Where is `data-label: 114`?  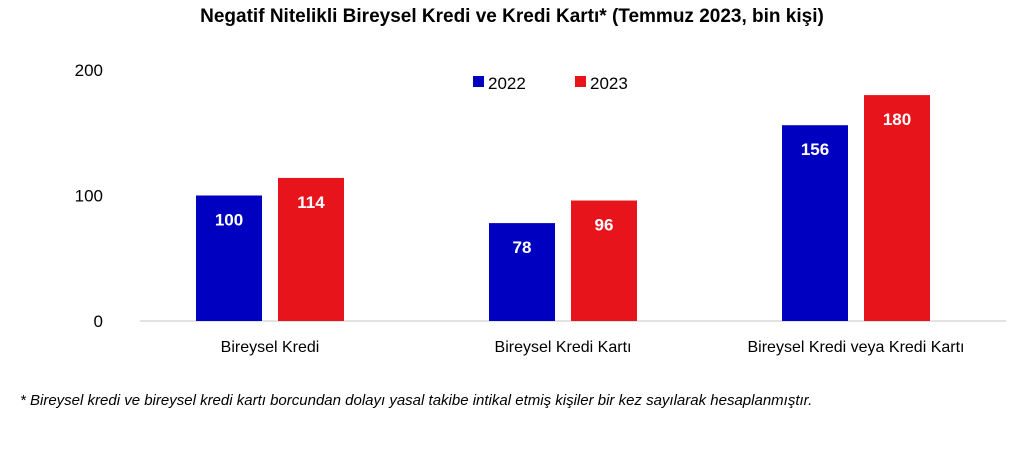 data-label: 114 is located at coordinates (311, 202).